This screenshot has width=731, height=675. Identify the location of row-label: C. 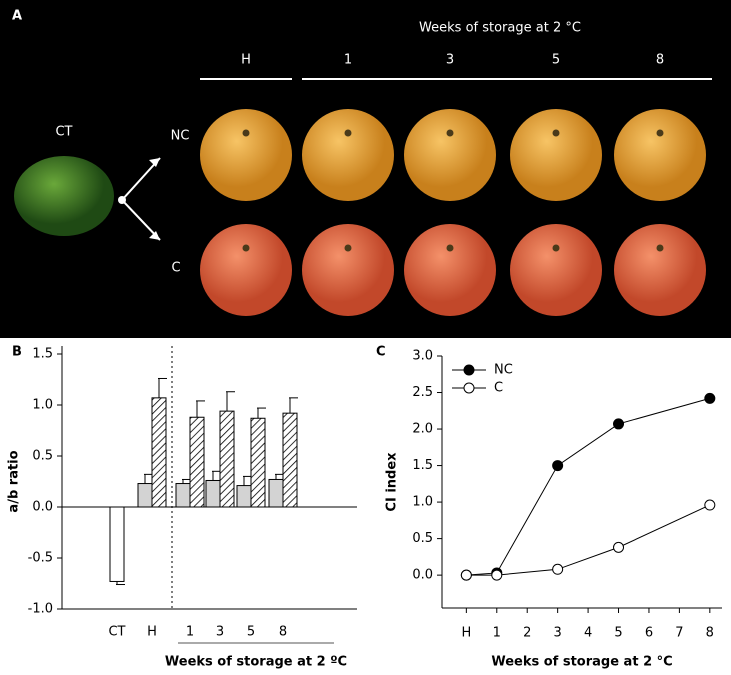
(175, 268).